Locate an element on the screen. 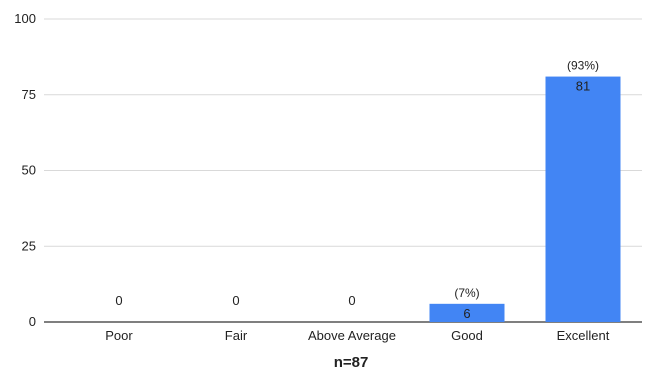  y-tick-label: 50 is located at coordinates (29, 170).